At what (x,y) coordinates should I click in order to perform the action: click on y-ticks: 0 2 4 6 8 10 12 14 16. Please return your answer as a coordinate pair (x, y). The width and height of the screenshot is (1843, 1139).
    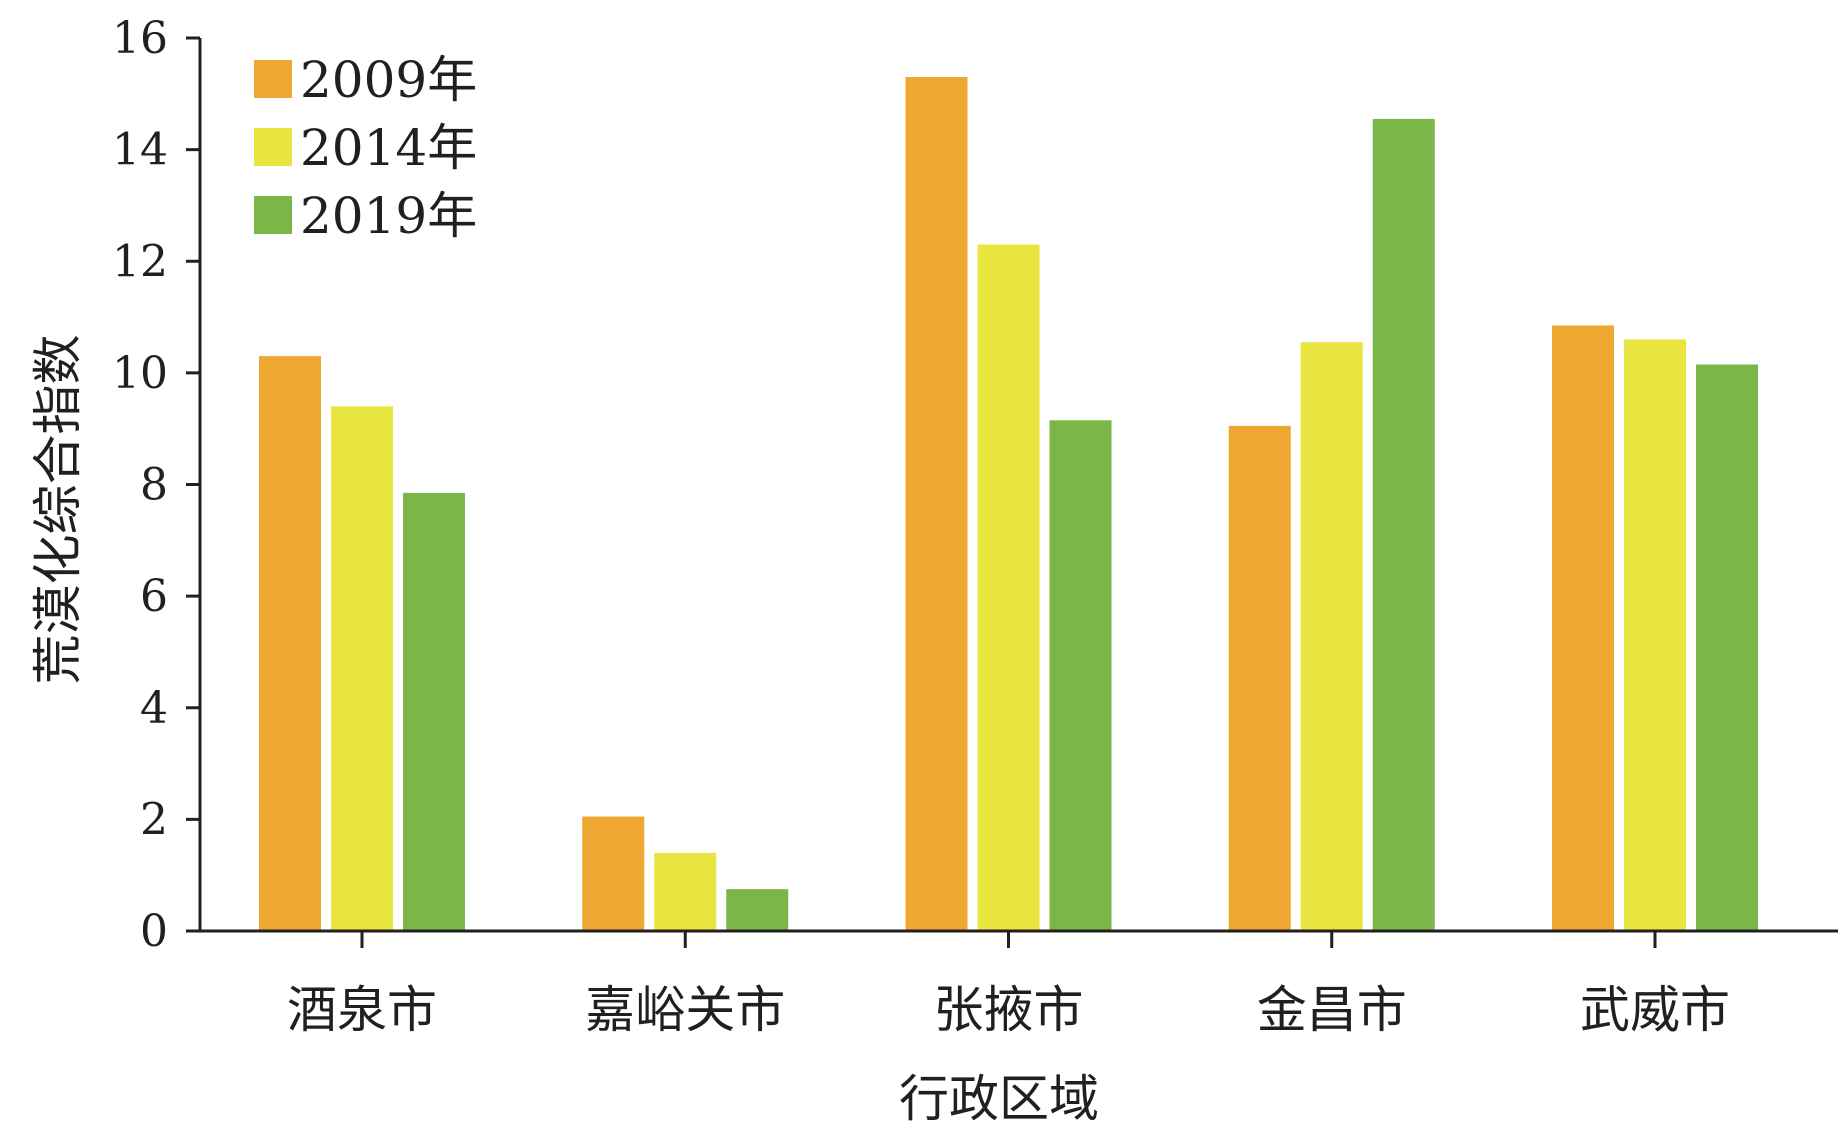
    Looking at the image, I should click on (156, 485).